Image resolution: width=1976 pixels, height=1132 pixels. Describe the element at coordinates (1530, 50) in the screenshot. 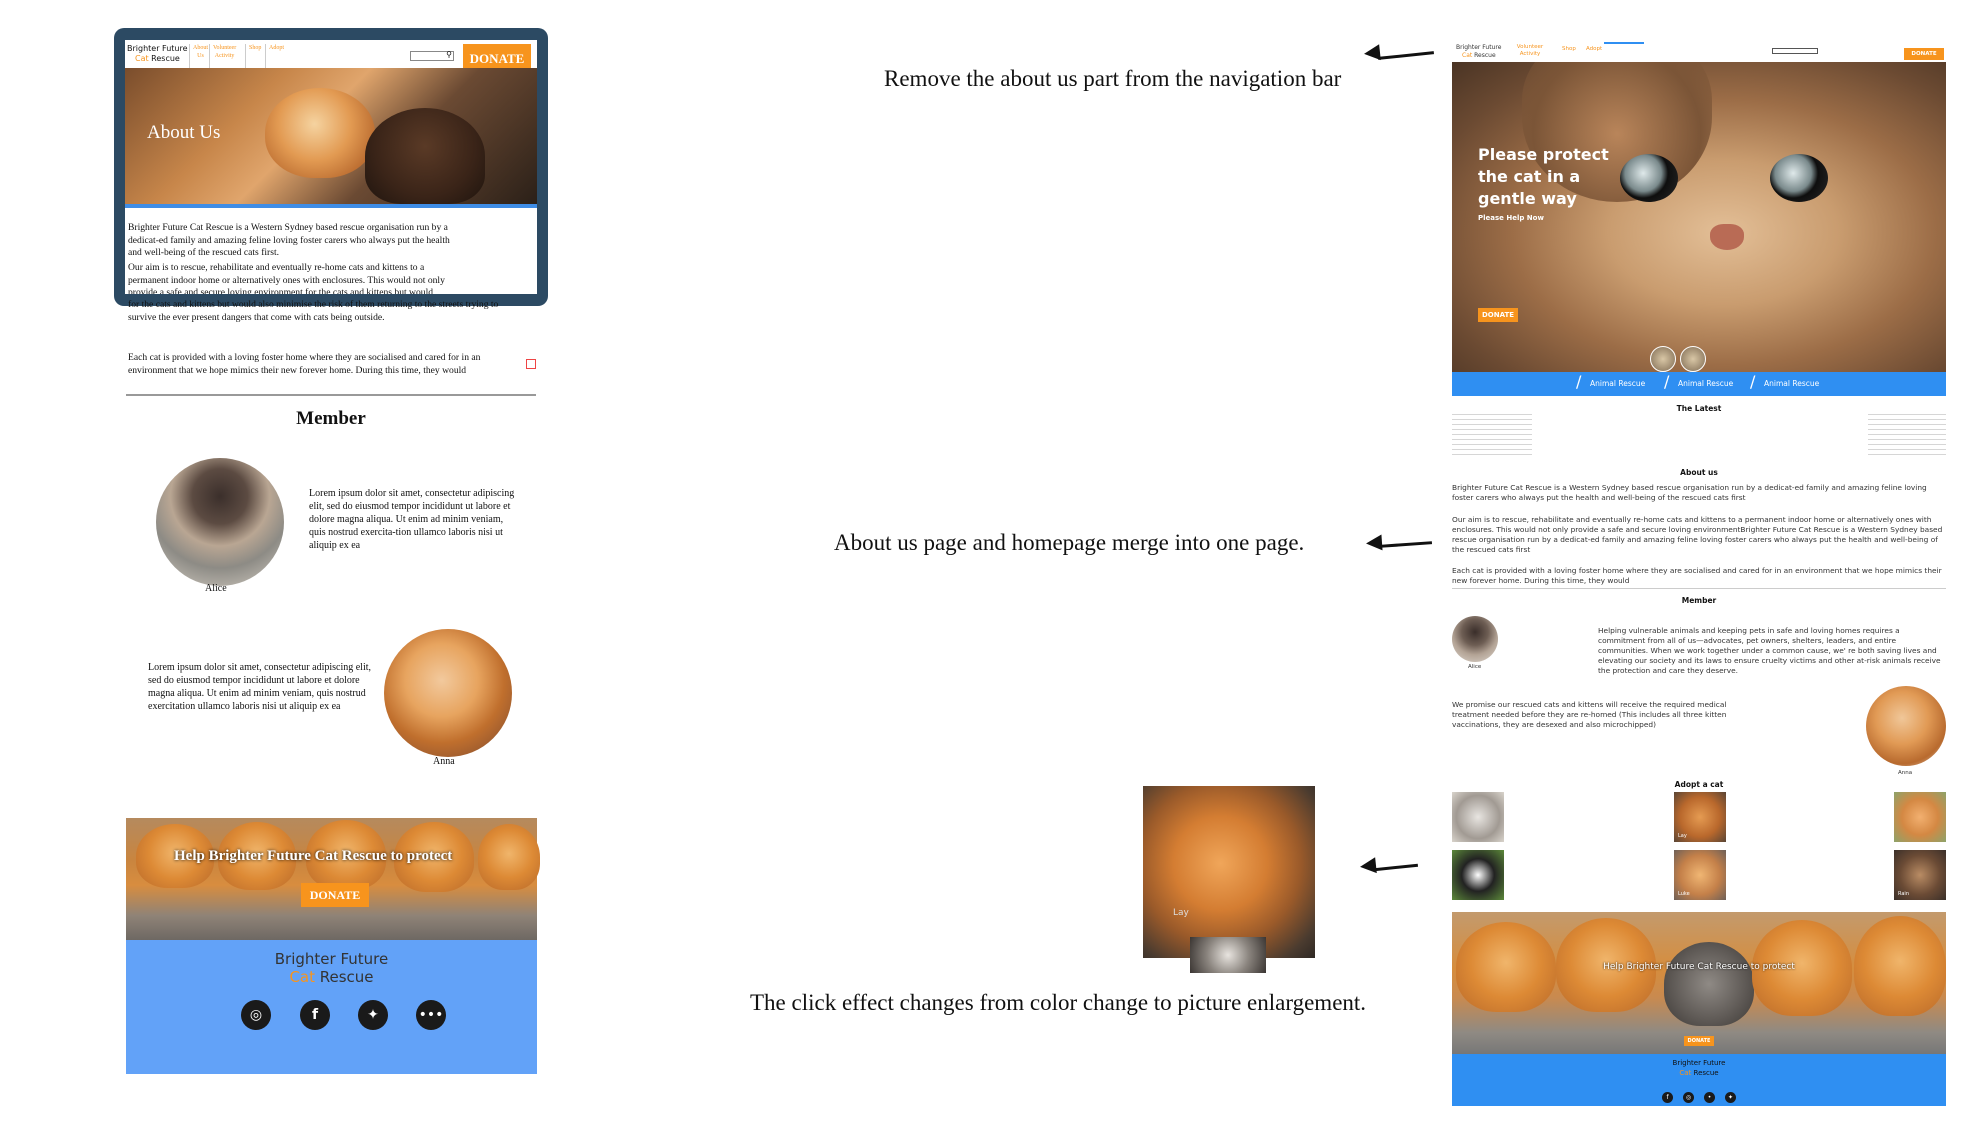

I see `right-nav-item-volunteer: Volunteer Activity` at that location.